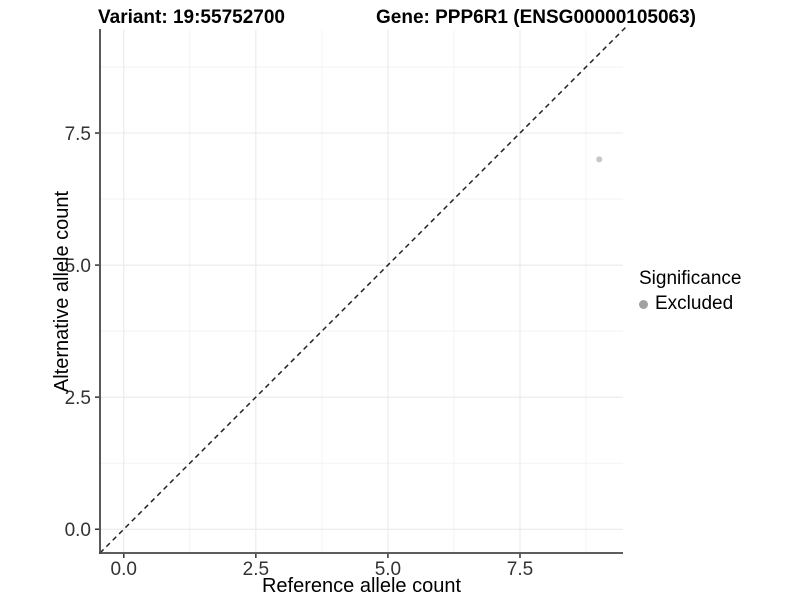 The image size is (800, 600). I want to click on legend-entry-excluded: Excluded, so click(690, 304).